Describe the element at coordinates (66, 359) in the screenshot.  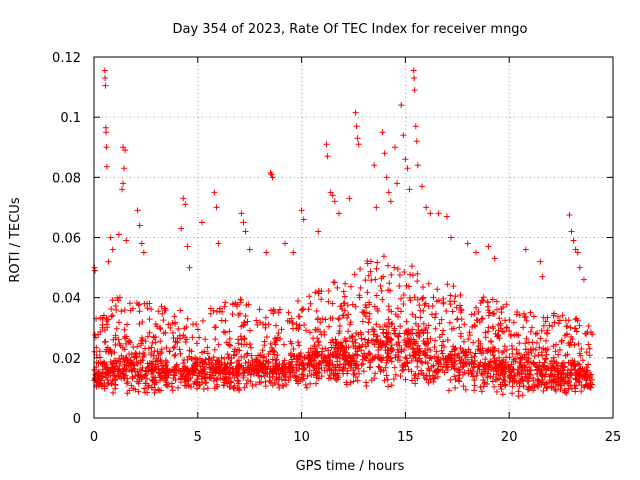
I see `y-tick-label: 0.02` at that location.